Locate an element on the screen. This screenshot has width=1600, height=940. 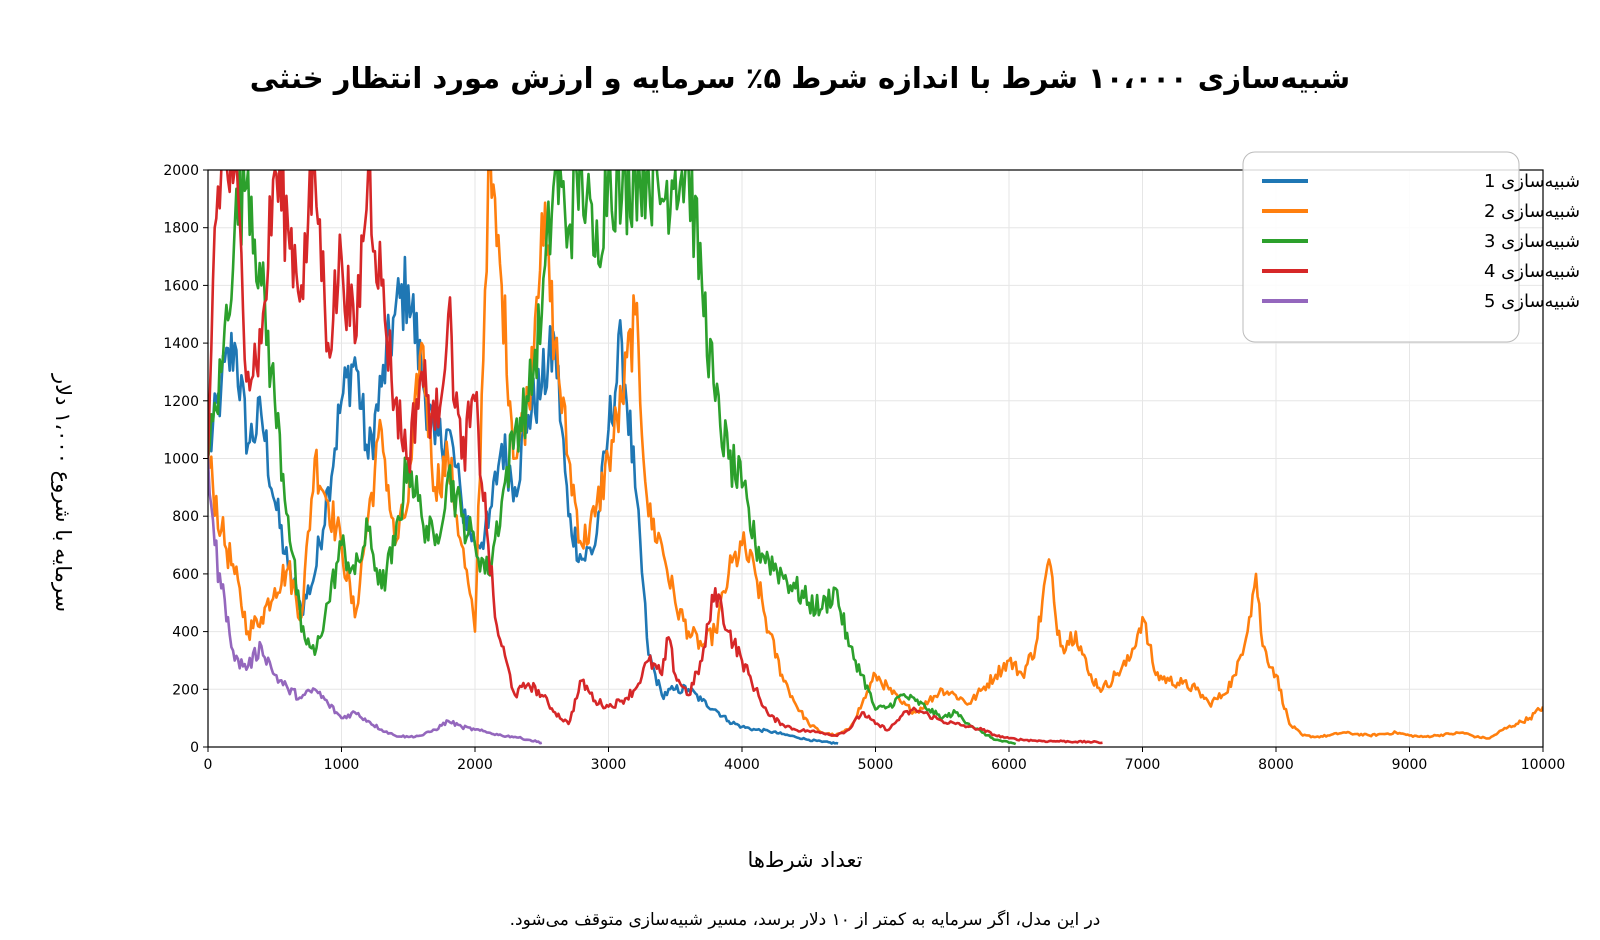
legend-label-5: شبیه‌سازی 5 is located at coordinates (1532, 301).